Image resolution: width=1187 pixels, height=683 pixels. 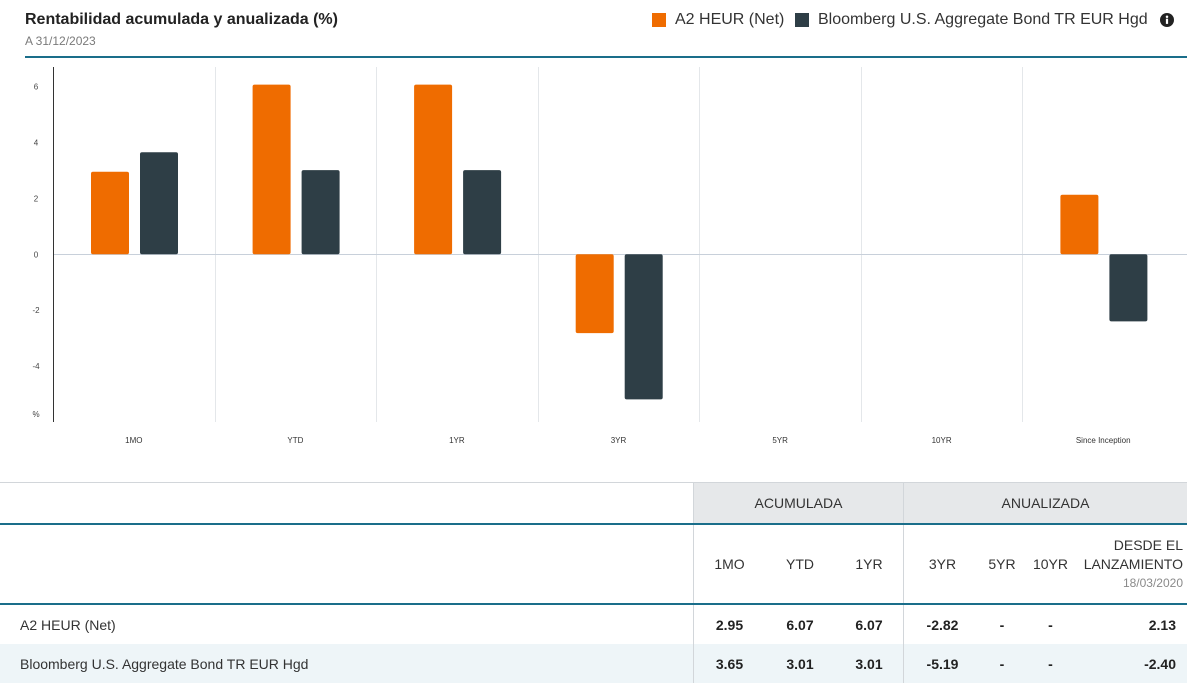 I want to click on column-header-5yr: 5YR, so click(x=1002, y=564).